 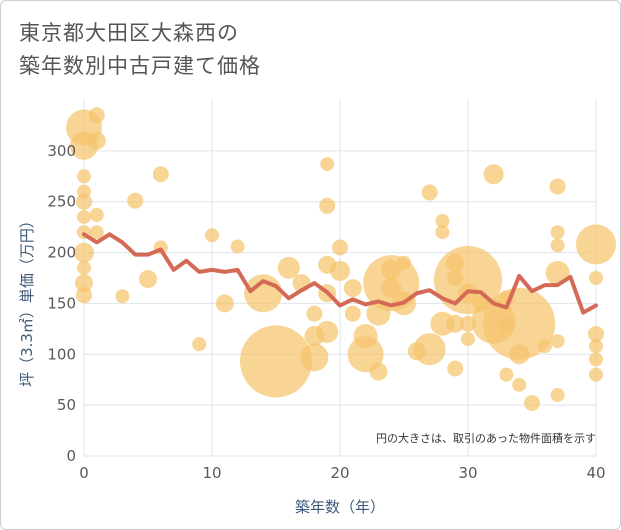 I want to click on bubble-size-note: 円の大きさは、取引のあった物件面積を示す, so click(x=486, y=438).